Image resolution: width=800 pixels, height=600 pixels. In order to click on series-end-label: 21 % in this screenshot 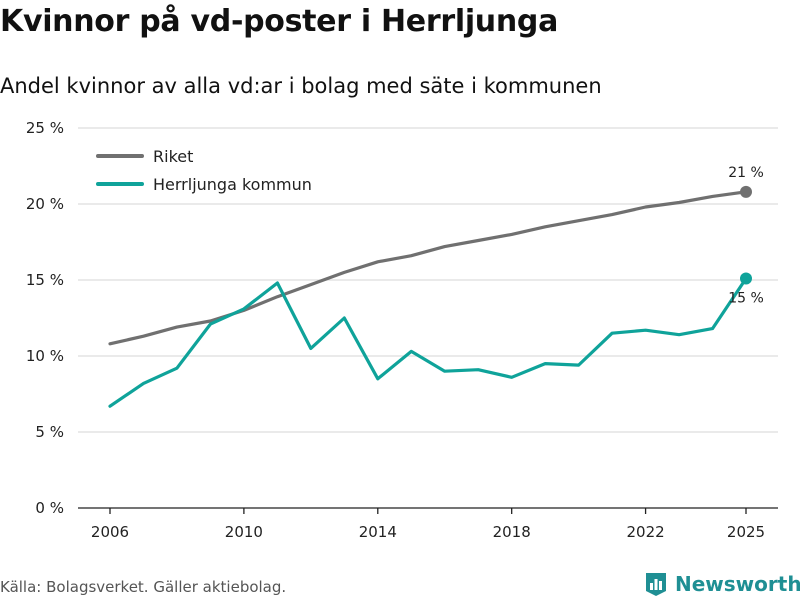, I will do `click(746, 173)`.